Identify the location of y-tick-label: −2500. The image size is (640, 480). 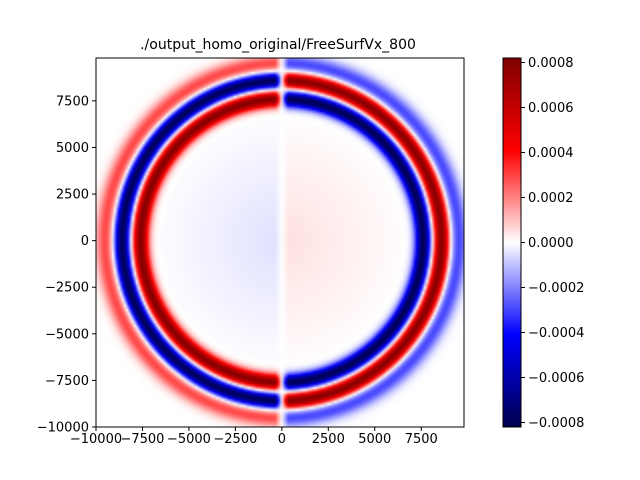
(67, 288).